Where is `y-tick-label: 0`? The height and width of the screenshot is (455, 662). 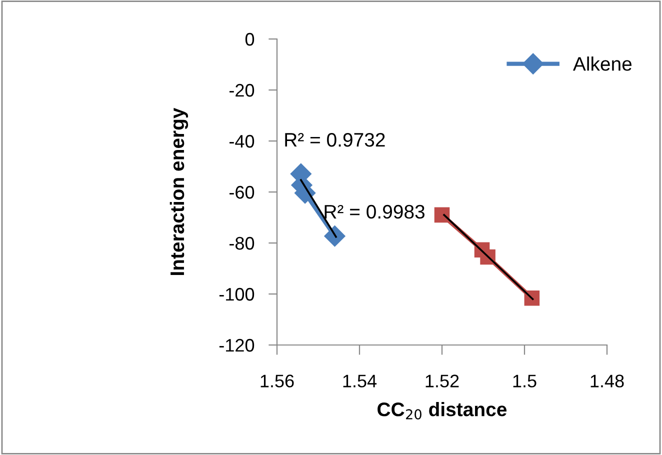 y-tick-label: 0 is located at coordinates (249, 39).